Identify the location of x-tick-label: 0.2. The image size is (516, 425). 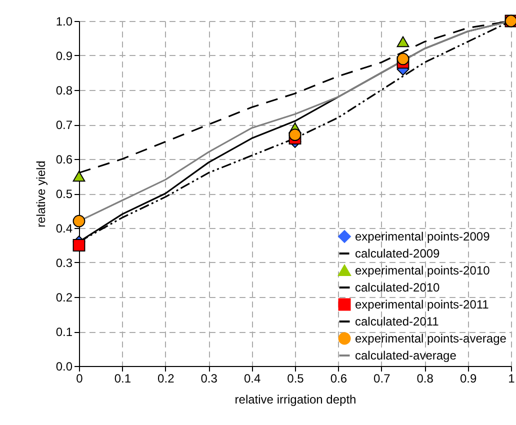
(166, 379).